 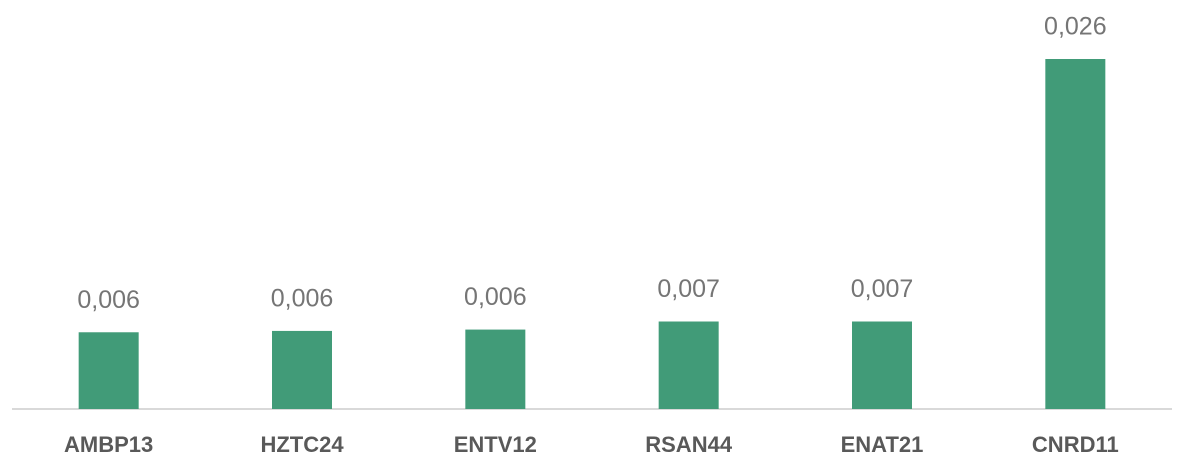 I want to click on x-tick-label: CNRD11, so click(x=1075, y=444).